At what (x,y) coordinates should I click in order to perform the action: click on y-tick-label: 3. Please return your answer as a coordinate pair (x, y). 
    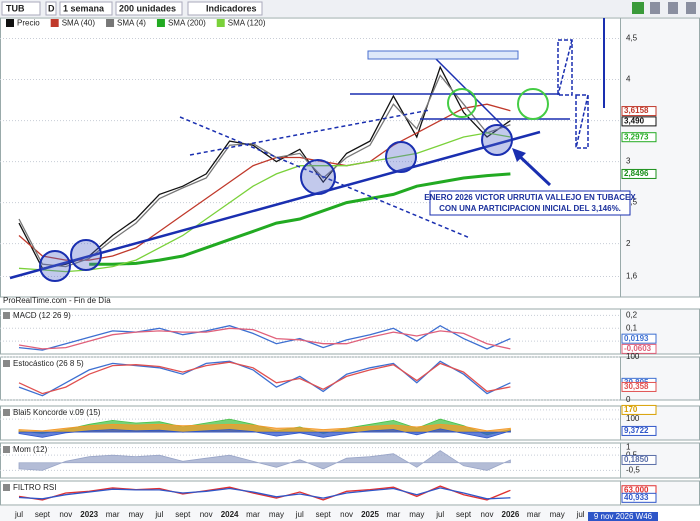
    Looking at the image, I should click on (628, 161).